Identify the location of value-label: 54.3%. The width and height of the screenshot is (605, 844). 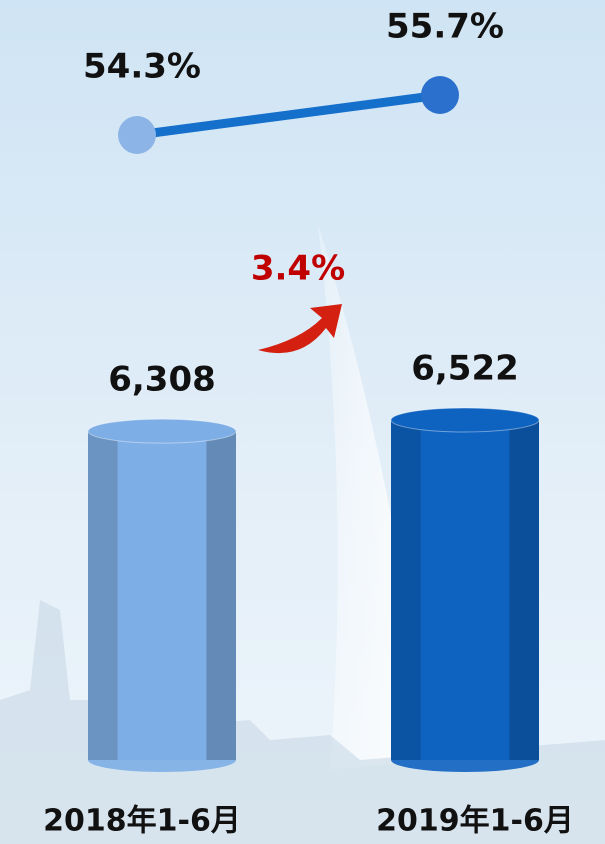
(142, 67).